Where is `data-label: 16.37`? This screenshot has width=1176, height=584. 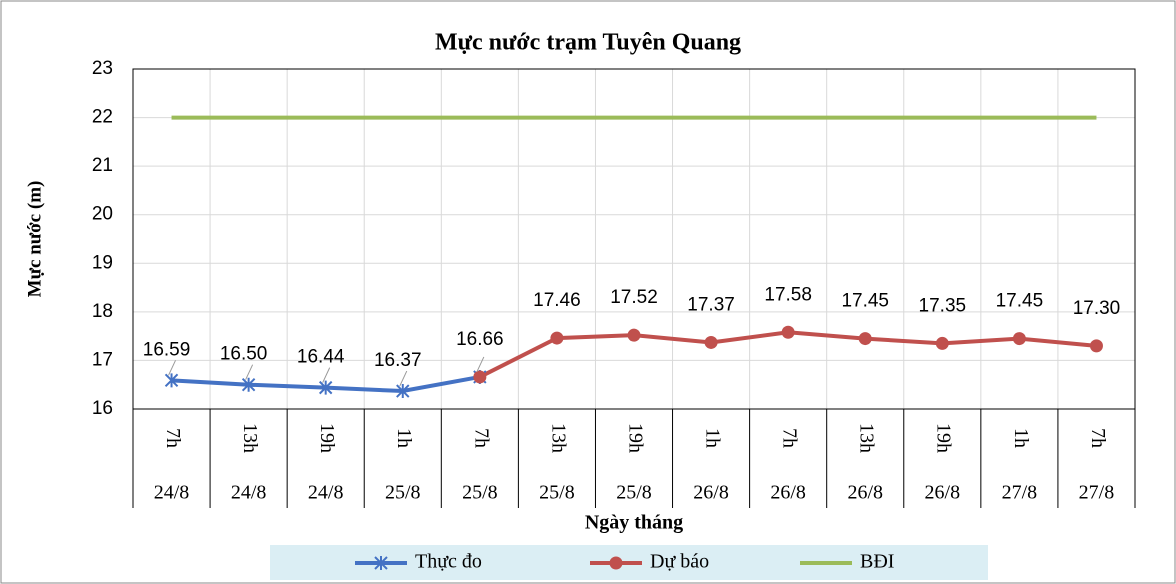
data-label: 16.37 is located at coordinates (398, 360).